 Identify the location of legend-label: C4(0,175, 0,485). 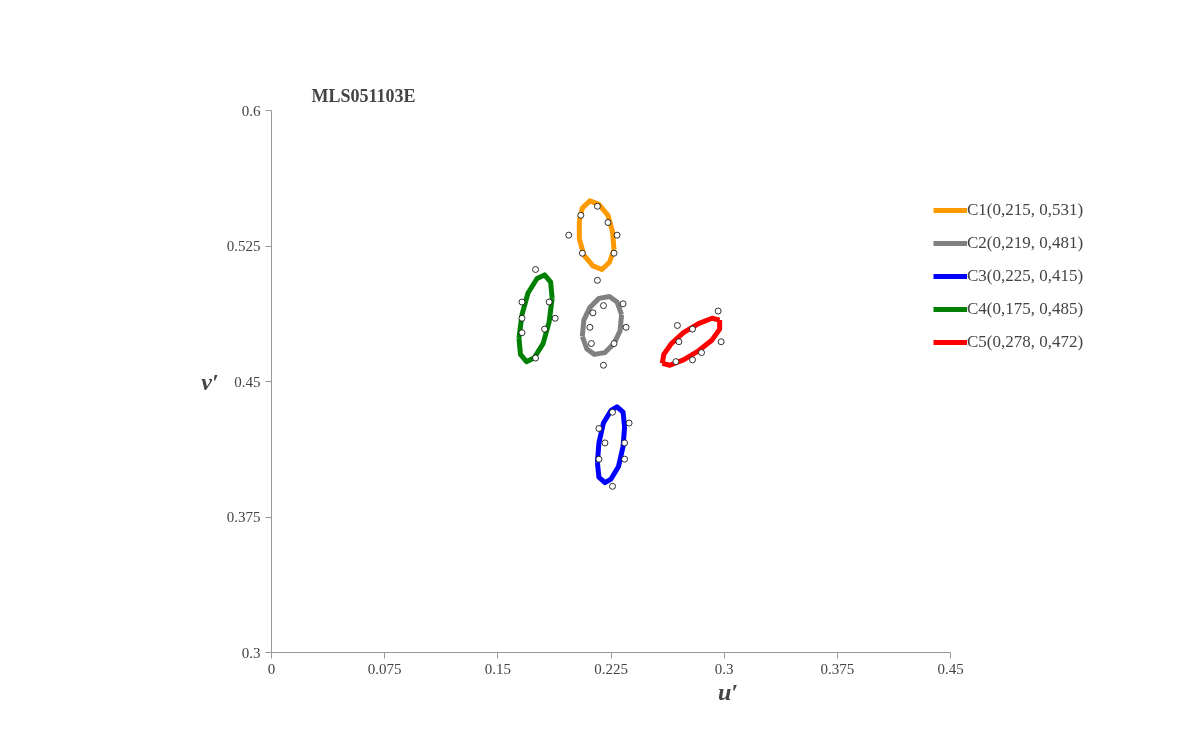
(1025, 309).